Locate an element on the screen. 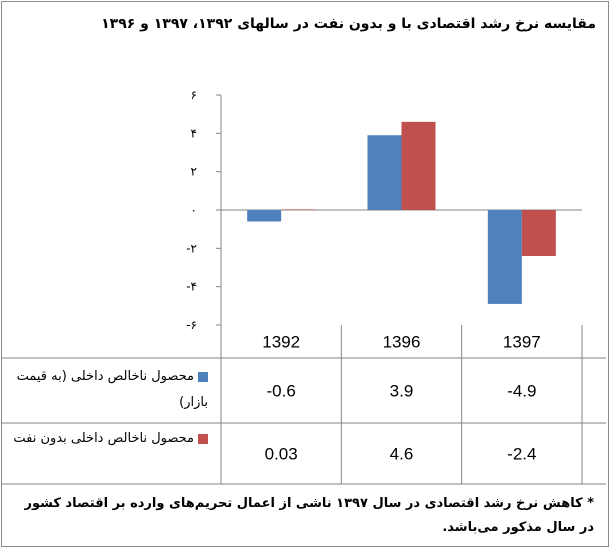  legend-label-gdp-non-oil: محصول ناخالص داخلی بدون نفت is located at coordinates (103, 438).